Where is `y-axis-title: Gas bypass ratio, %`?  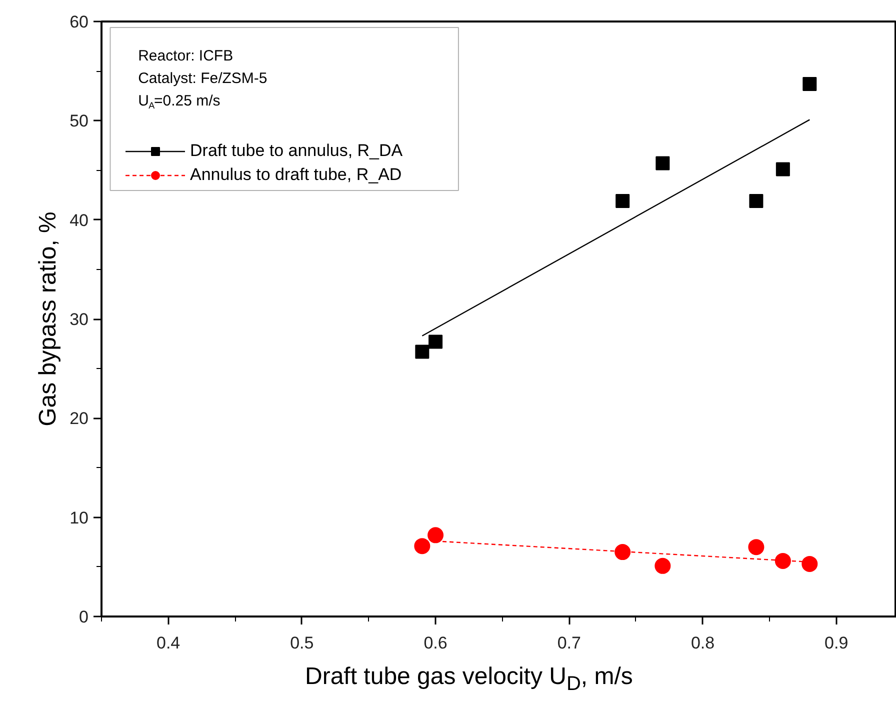 y-axis-title: Gas bypass ratio, % is located at coordinates (48, 319).